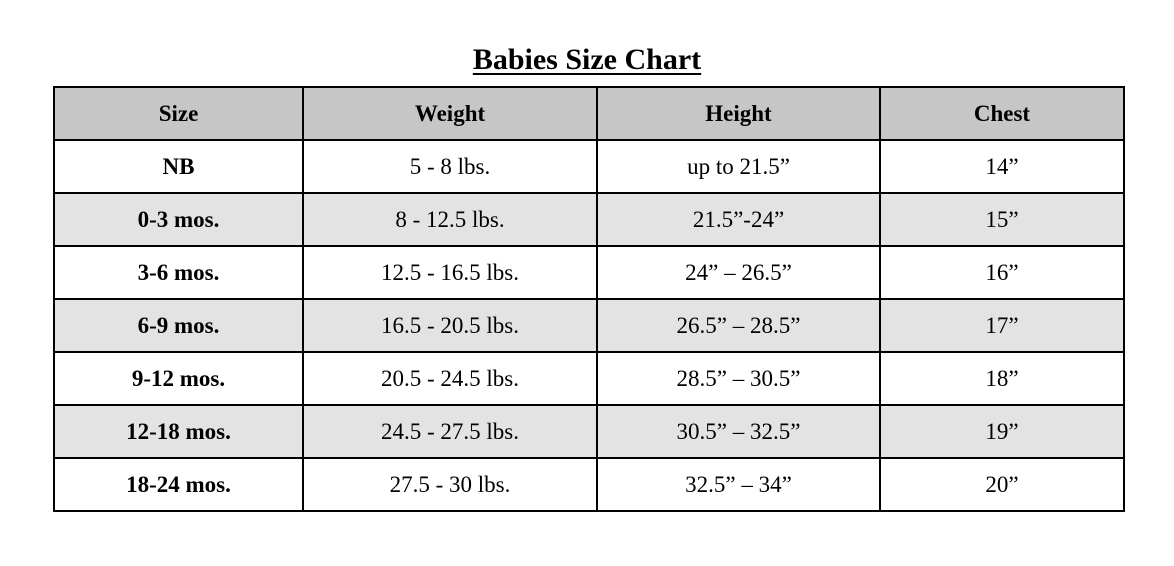 The image size is (1174, 566). I want to click on table-row: 0-3 mos. 8 - 12.5 lbs. 21.5”-24” 15”, so click(589, 219).